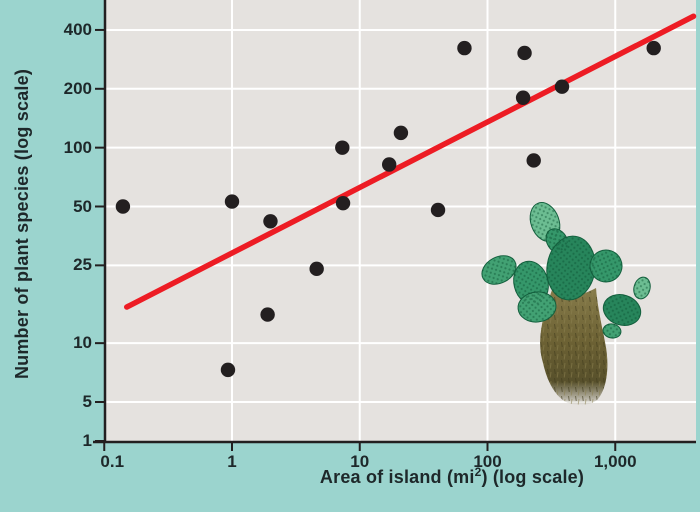 The image size is (700, 512). What do you see at coordinates (77, 147) in the screenshot?
I see `y-tick-label-100: 100` at bounding box center [77, 147].